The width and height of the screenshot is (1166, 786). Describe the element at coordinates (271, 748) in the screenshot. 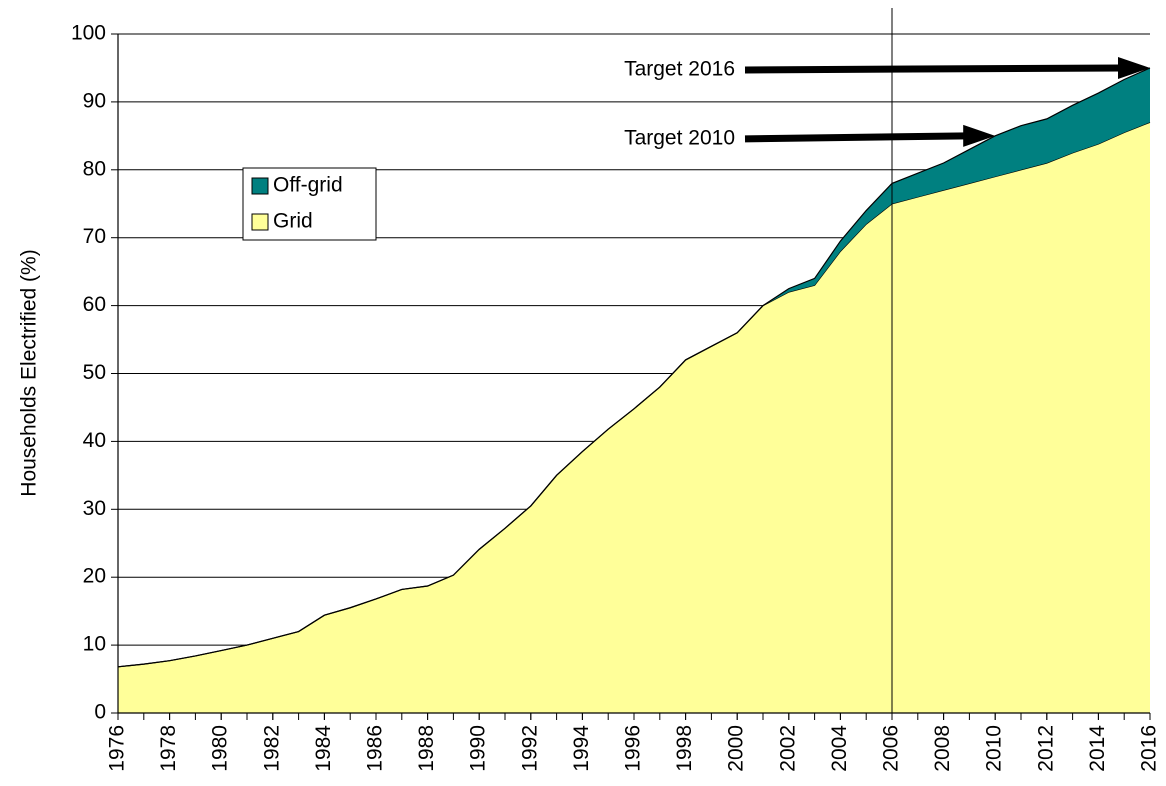

I see `x-tick-label: 1982` at that location.